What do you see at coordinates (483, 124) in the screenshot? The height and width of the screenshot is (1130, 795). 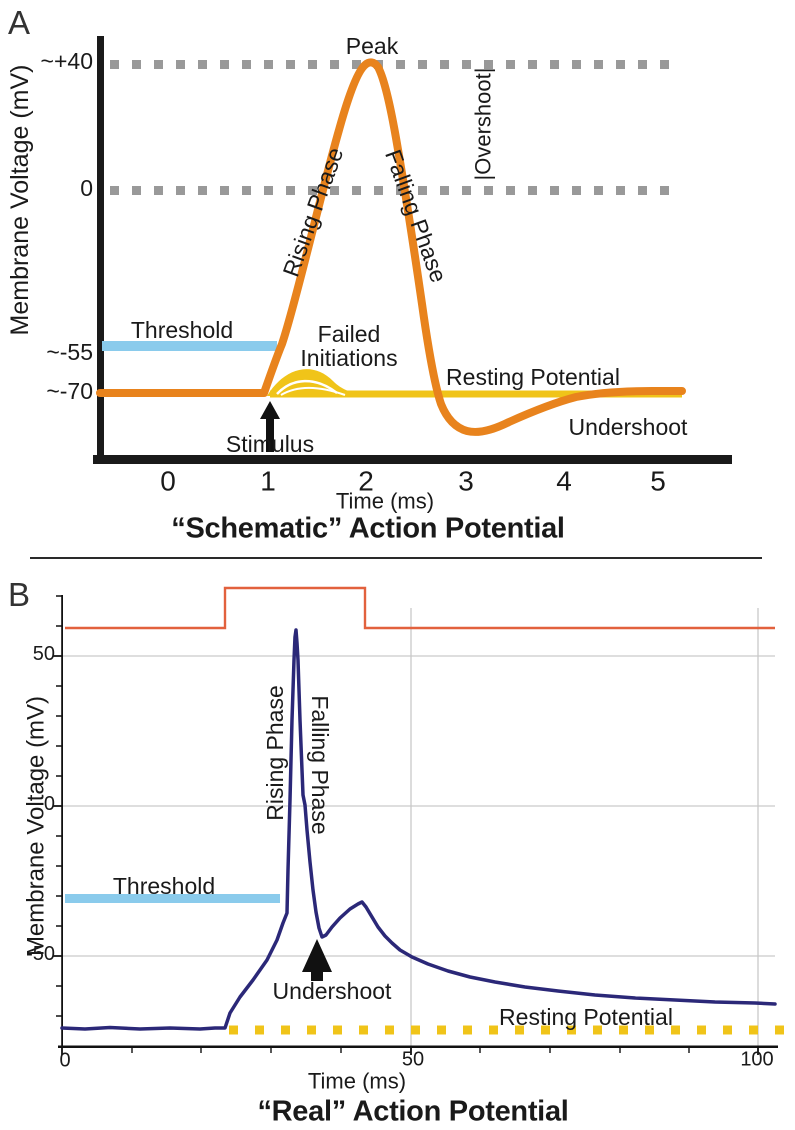 I see `overshoot-label: |Overshoot|` at bounding box center [483, 124].